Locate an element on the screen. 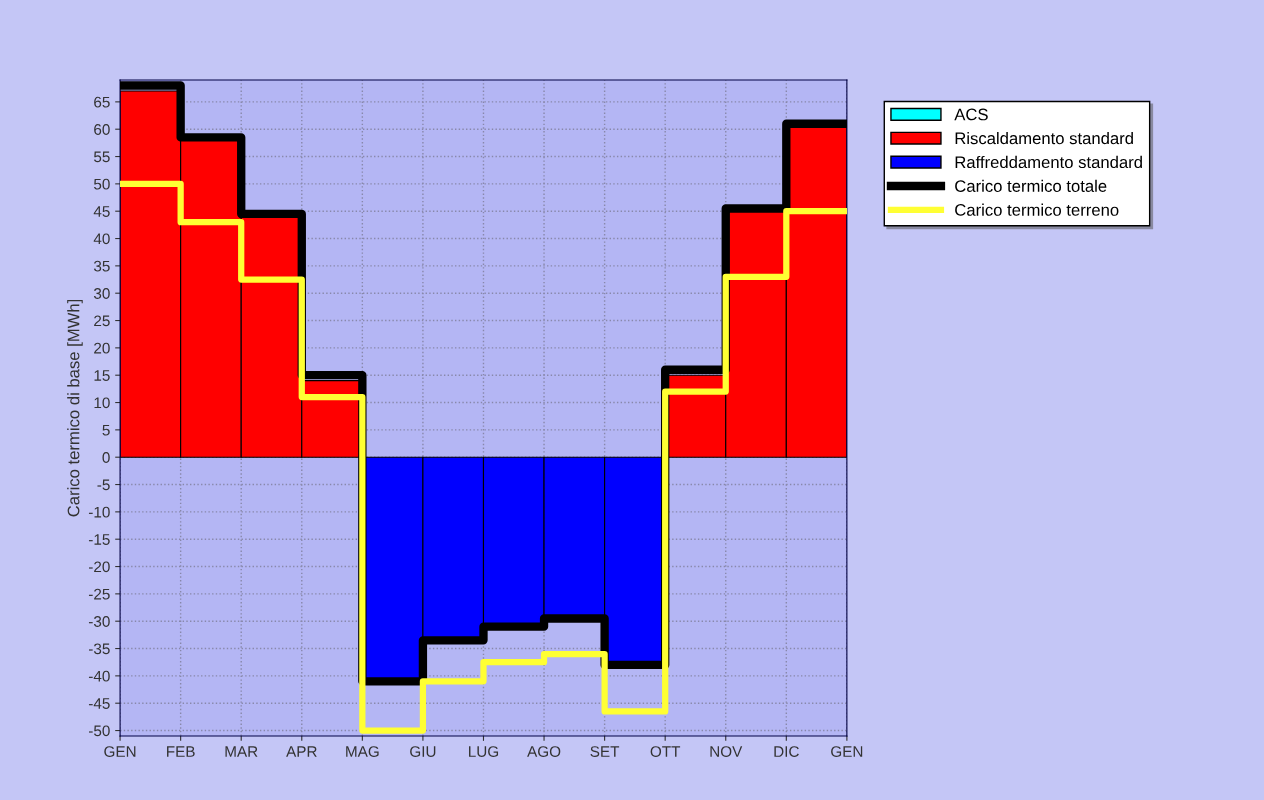 The image size is (1264, 800). y-tick-label: -50 is located at coordinates (99, 731).